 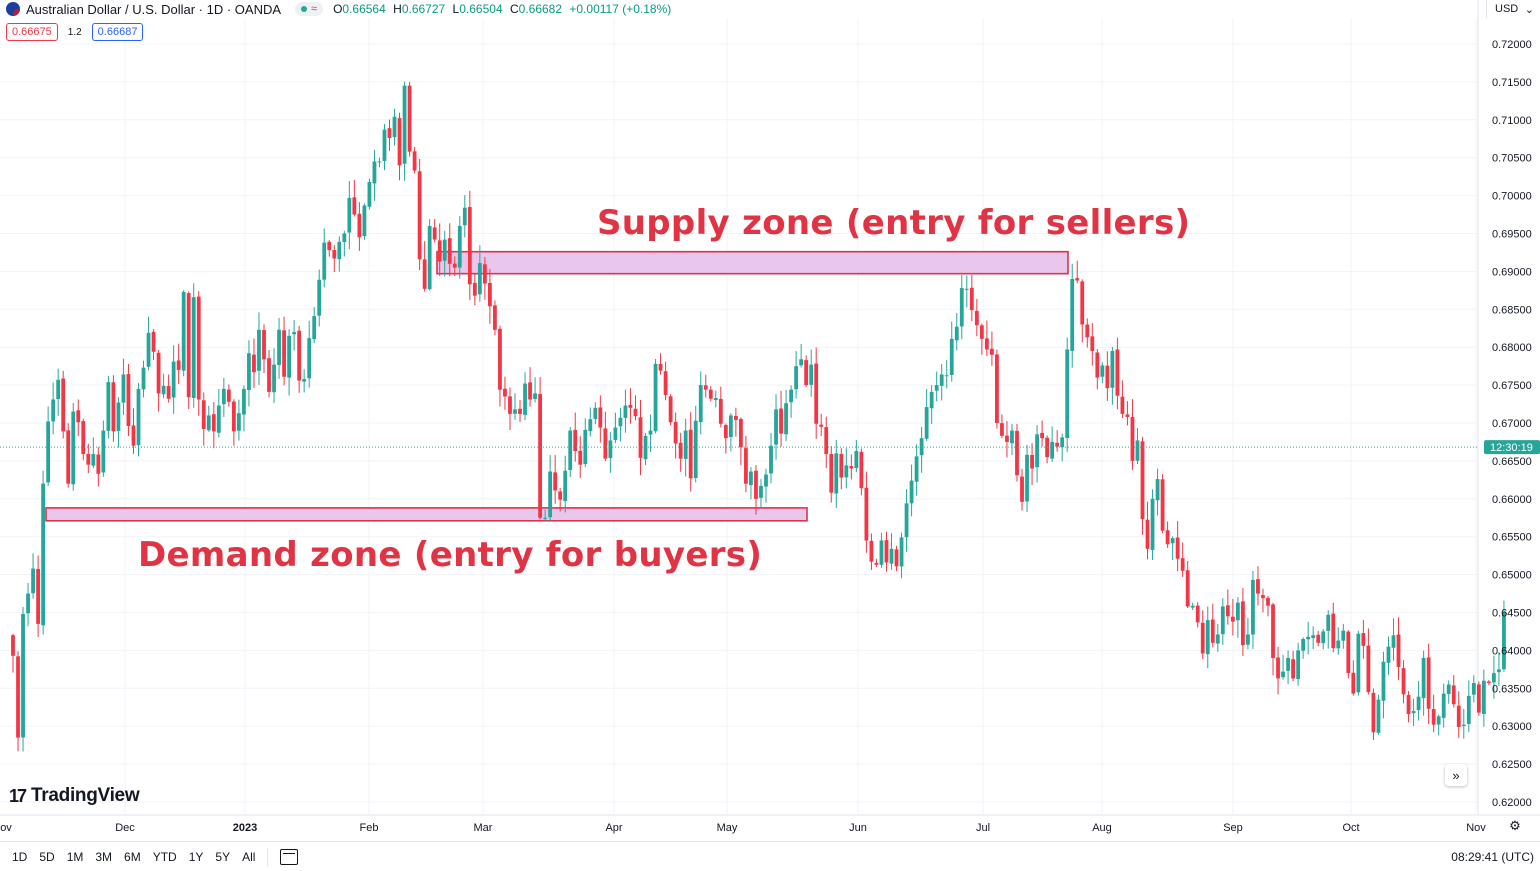 What do you see at coordinates (894, 223) in the screenshot?
I see `supply-zone-annotation: Supply zone (entry for sellers)` at bounding box center [894, 223].